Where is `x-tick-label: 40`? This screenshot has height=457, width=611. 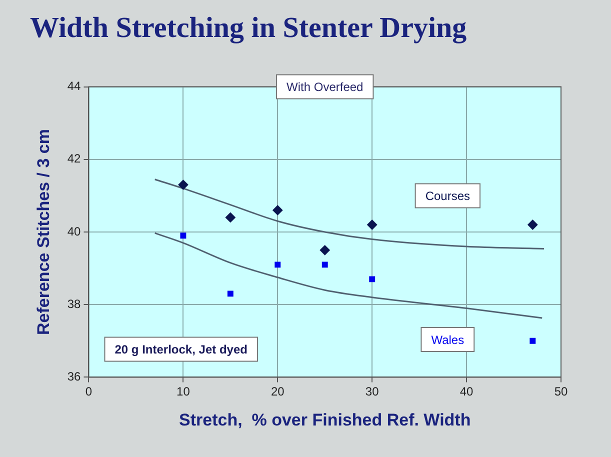 x-tick-label: 40 is located at coordinates (467, 391).